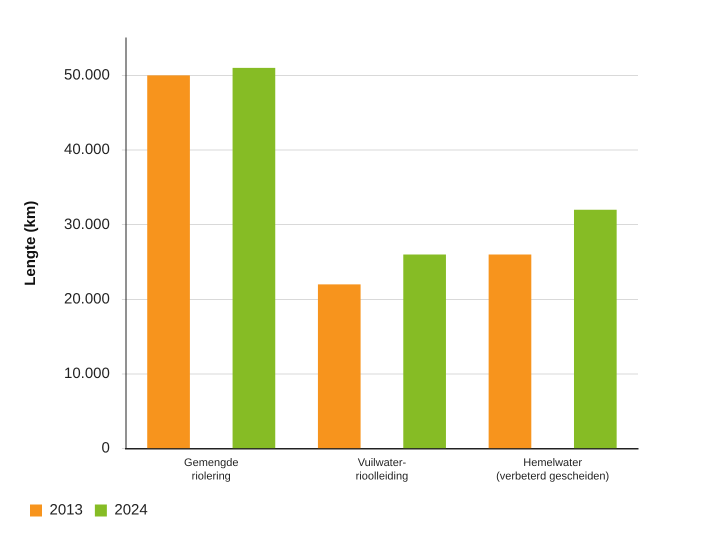 This screenshot has height=536, width=716. What do you see at coordinates (31, 243) in the screenshot?
I see `y-axis-title: Lengte (km)` at bounding box center [31, 243].